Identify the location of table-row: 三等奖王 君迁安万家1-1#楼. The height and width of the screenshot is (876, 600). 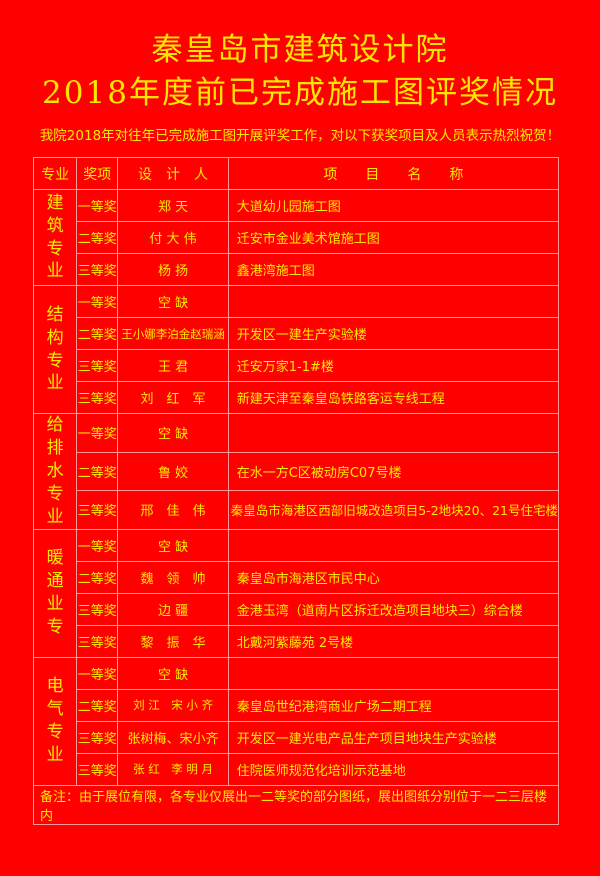
(297, 365).